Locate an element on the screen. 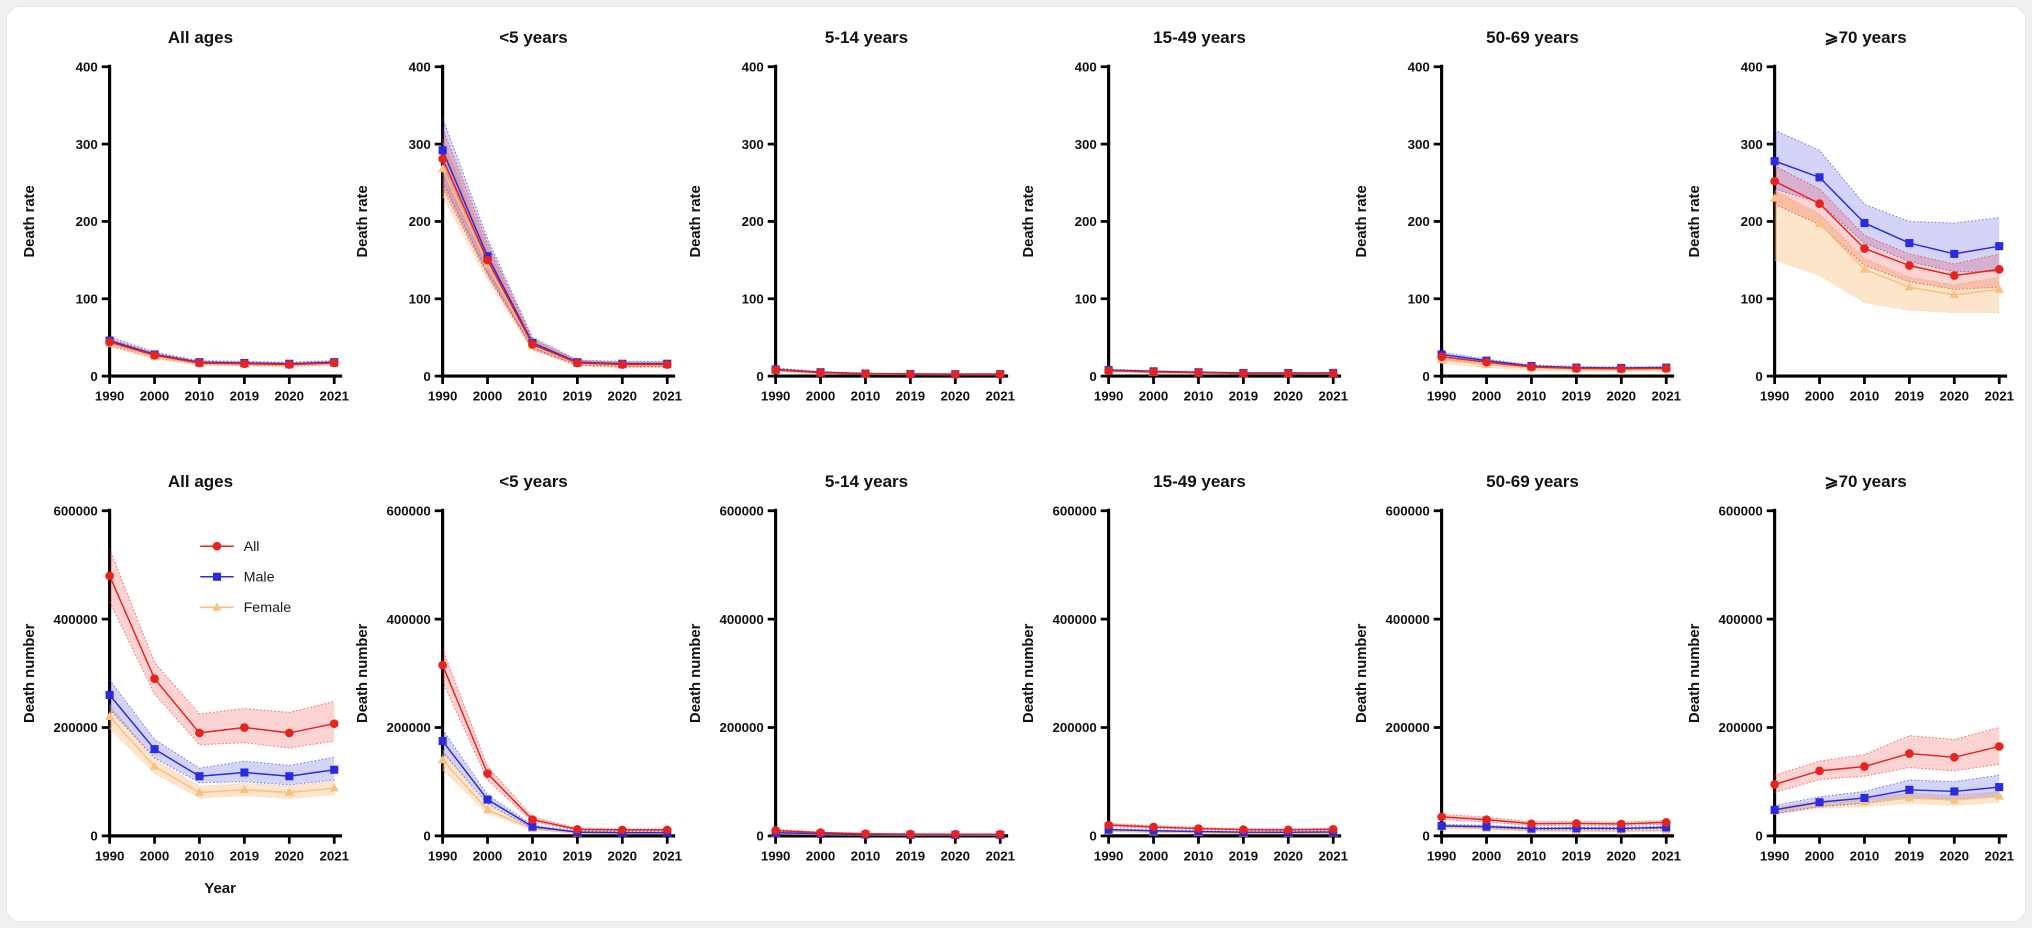  chart-title: All ages is located at coordinates (200, 37).